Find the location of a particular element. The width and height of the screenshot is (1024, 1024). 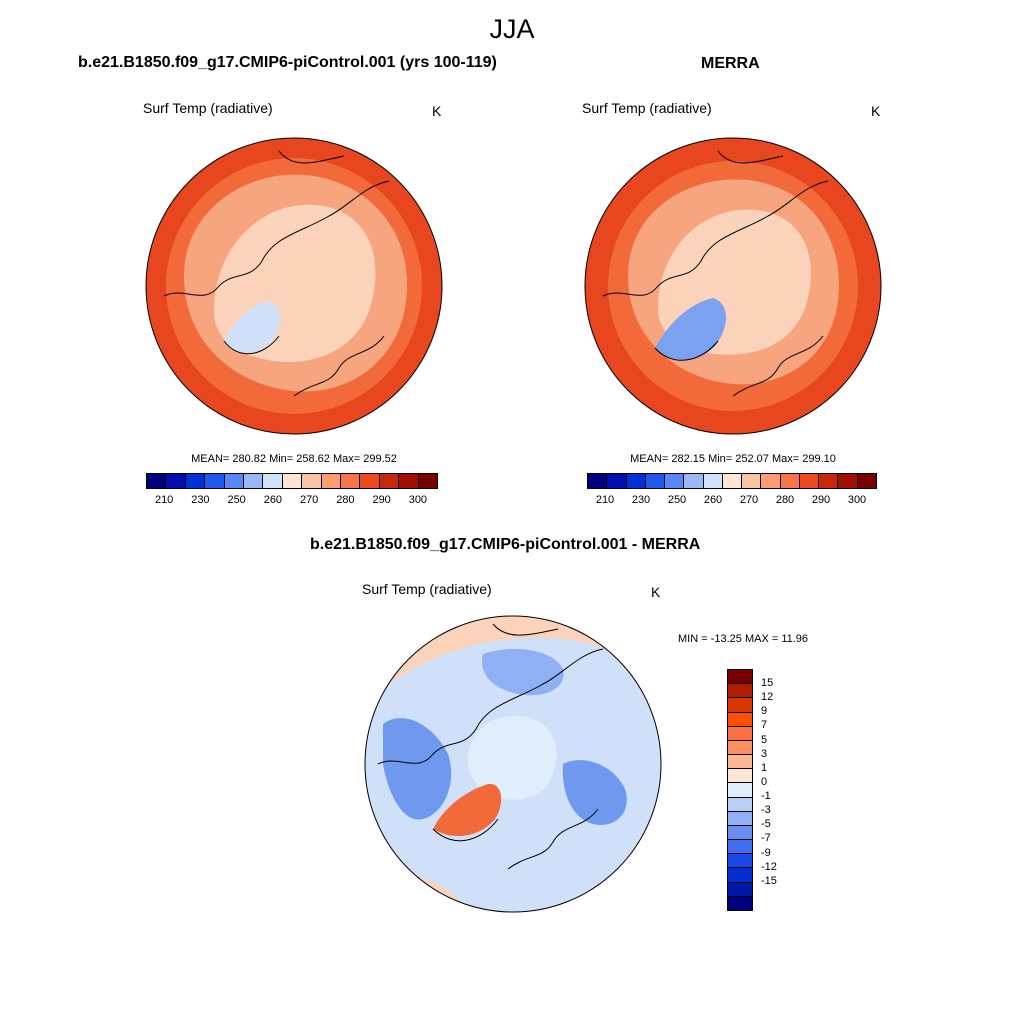

colorbar-tick-label: -3 is located at coordinates (766, 810).